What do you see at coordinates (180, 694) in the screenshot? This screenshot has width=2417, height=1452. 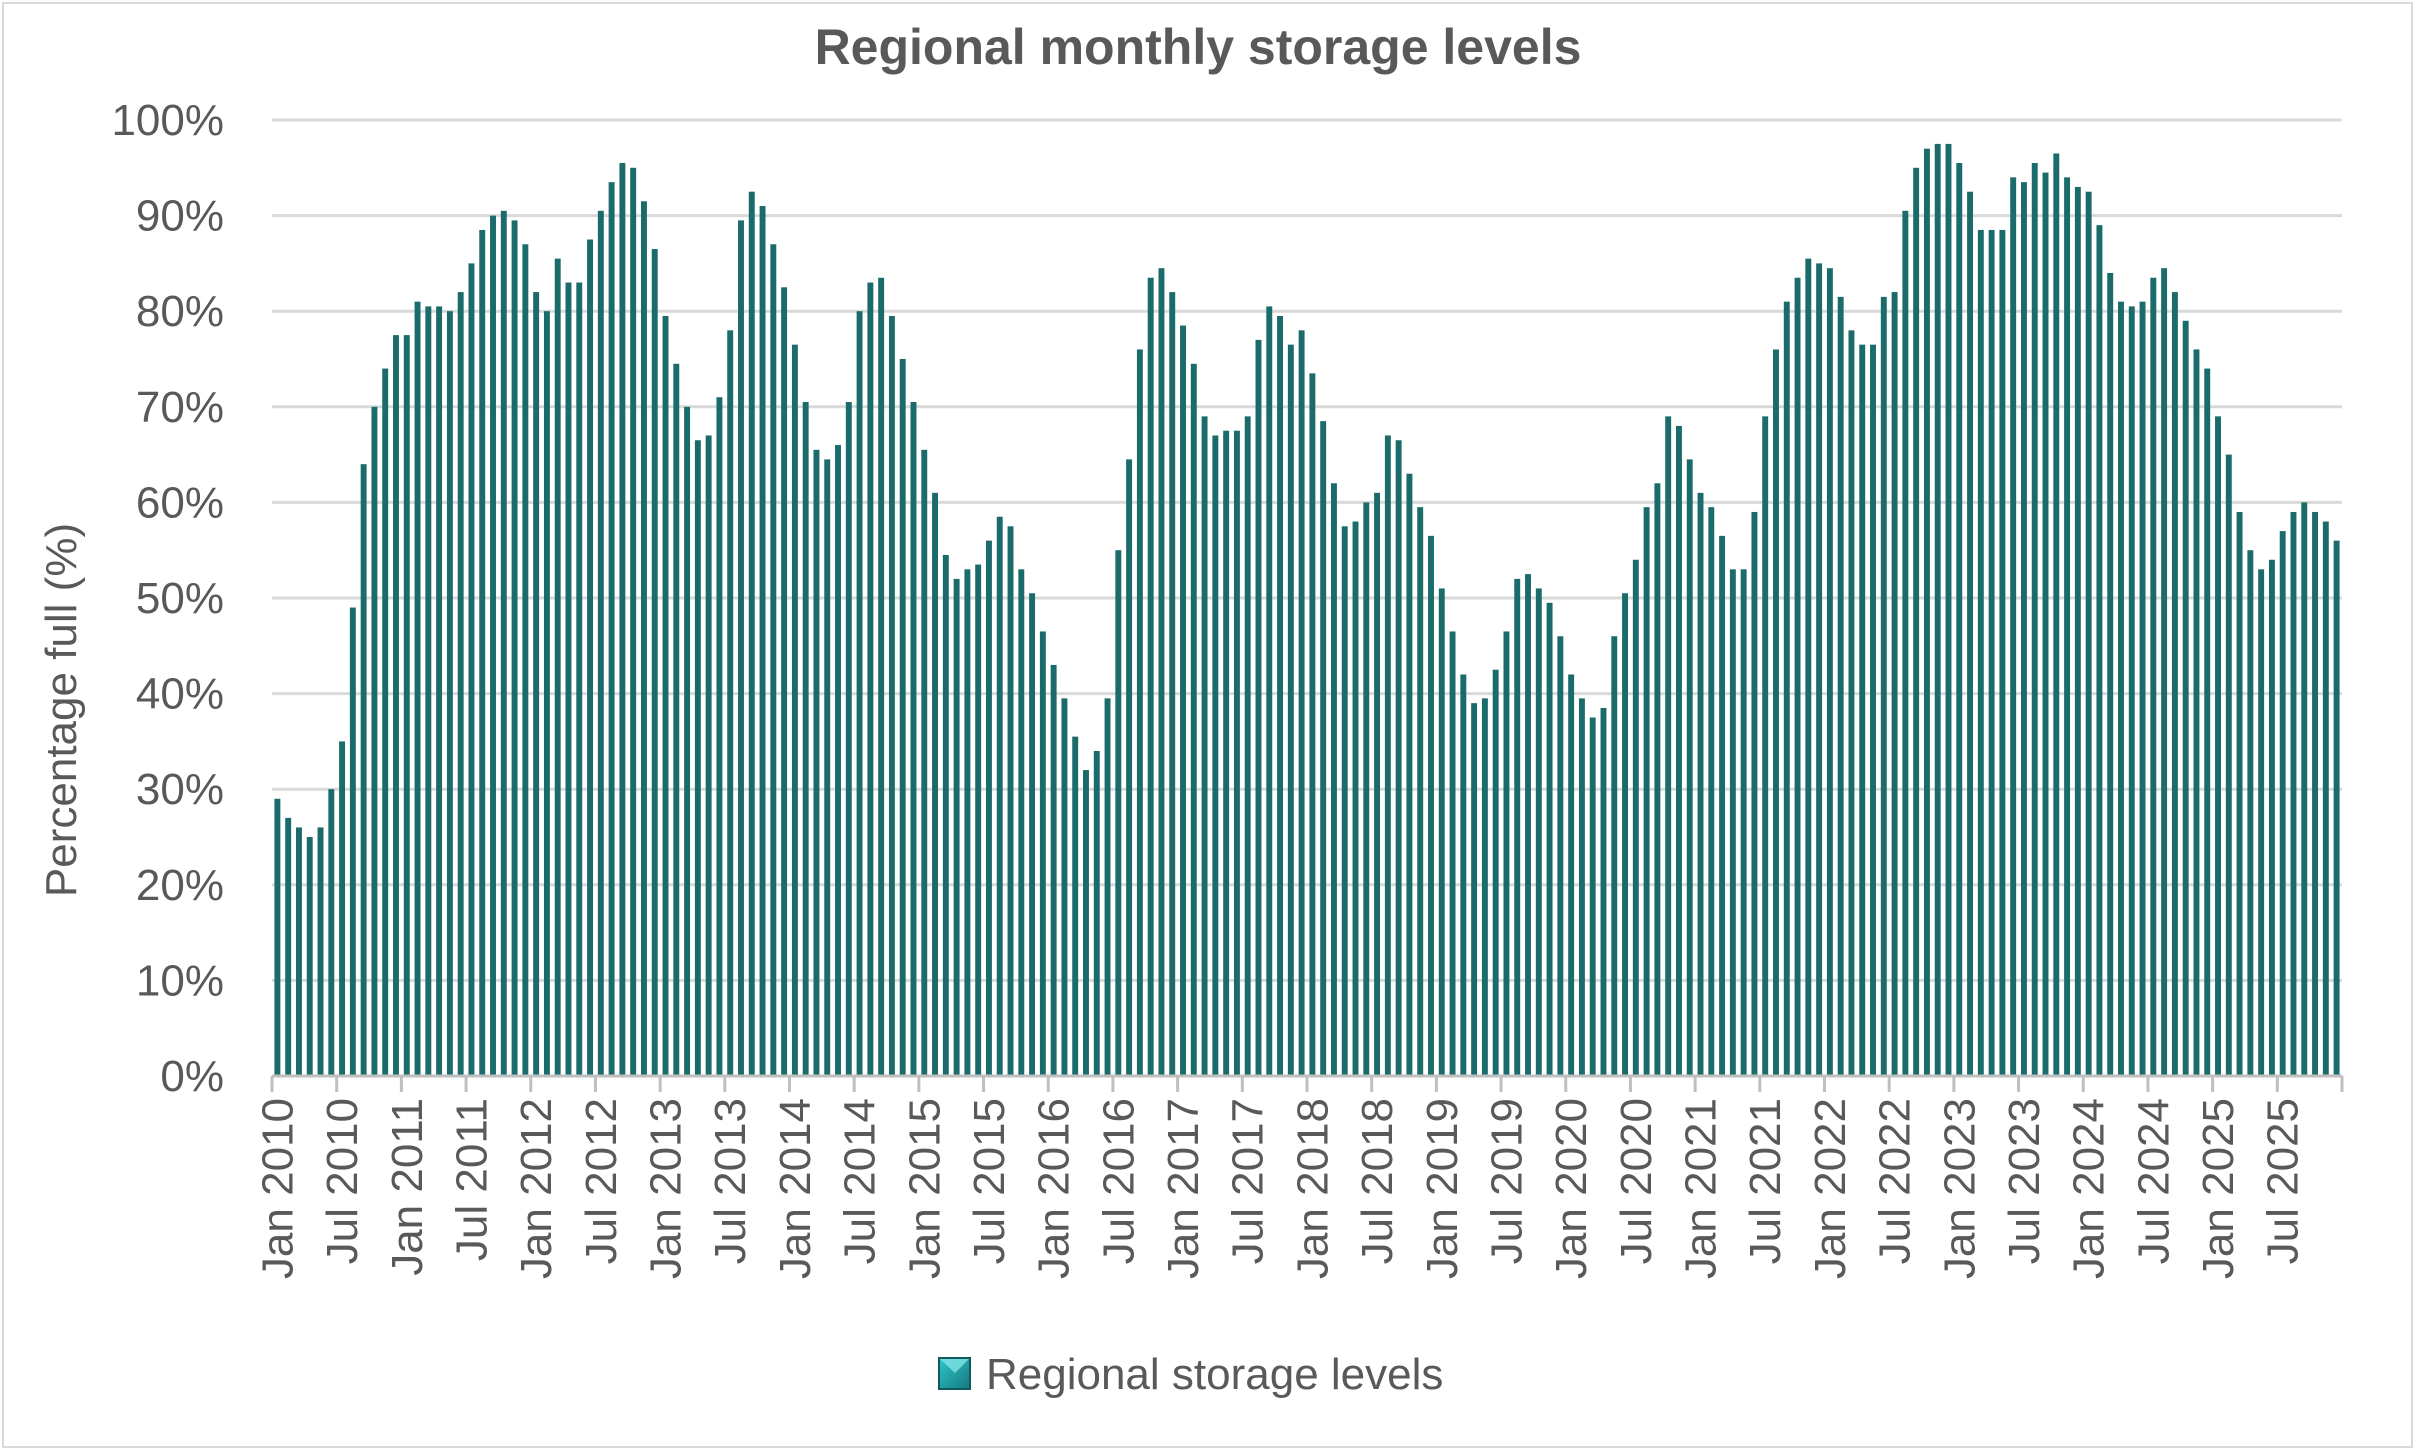 I see `y-tick-label: 40%` at bounding box center [180, 694].